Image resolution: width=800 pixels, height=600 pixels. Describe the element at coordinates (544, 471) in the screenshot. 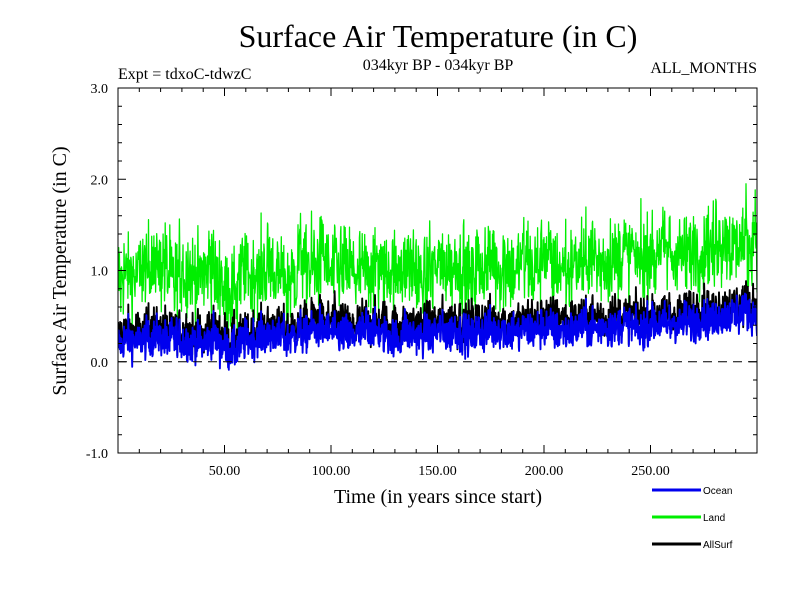

I see `x-tick-label: 200.00` at that location.